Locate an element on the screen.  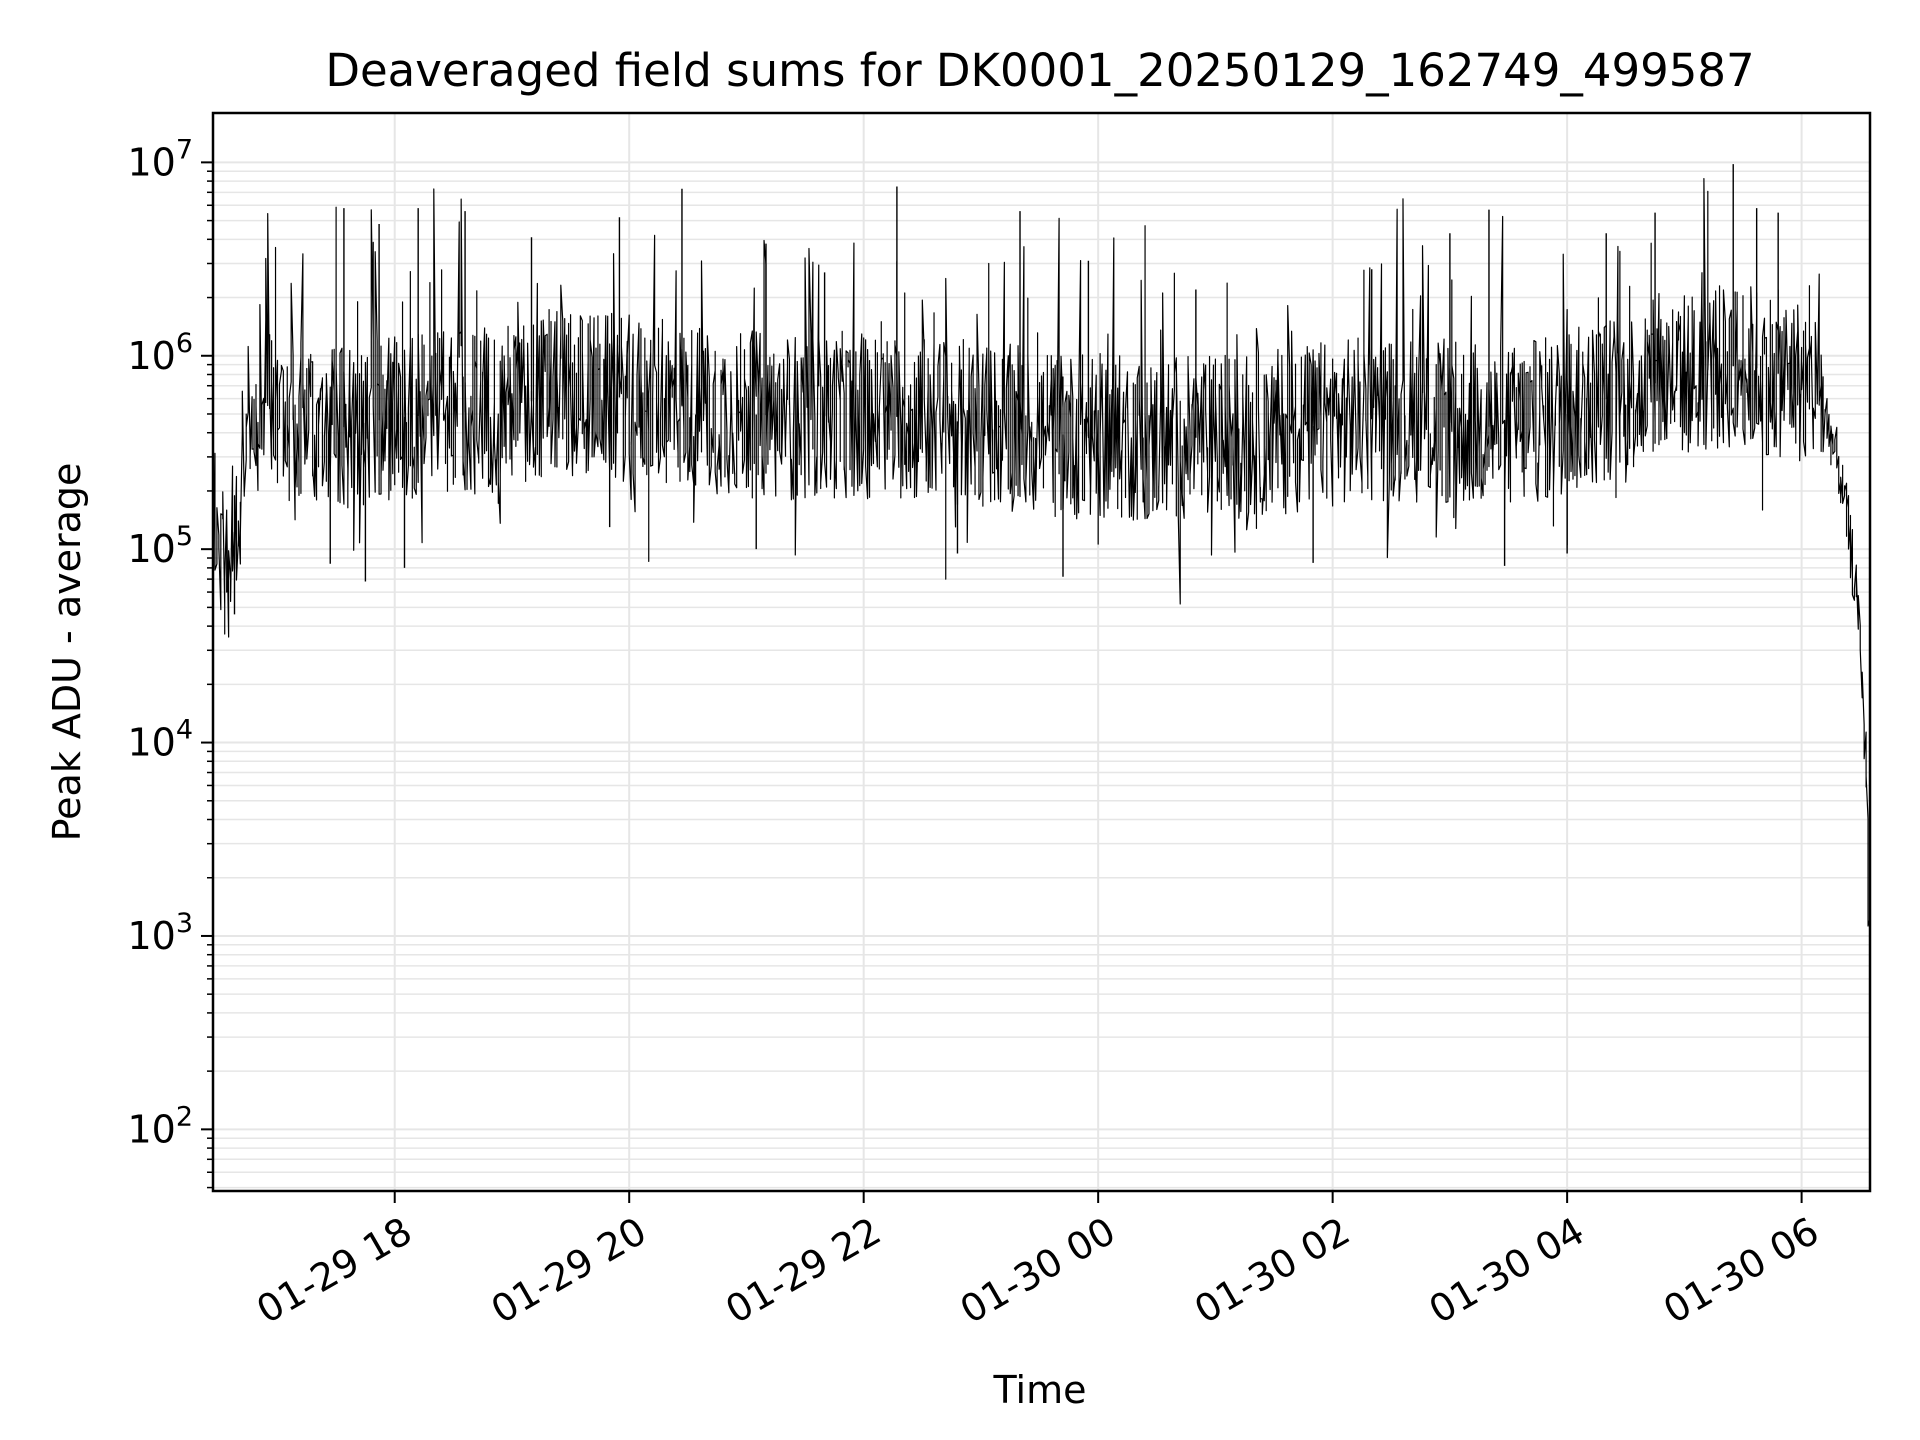
y-axis-label: Peak ADU - average is located at coordinates (67, 652).